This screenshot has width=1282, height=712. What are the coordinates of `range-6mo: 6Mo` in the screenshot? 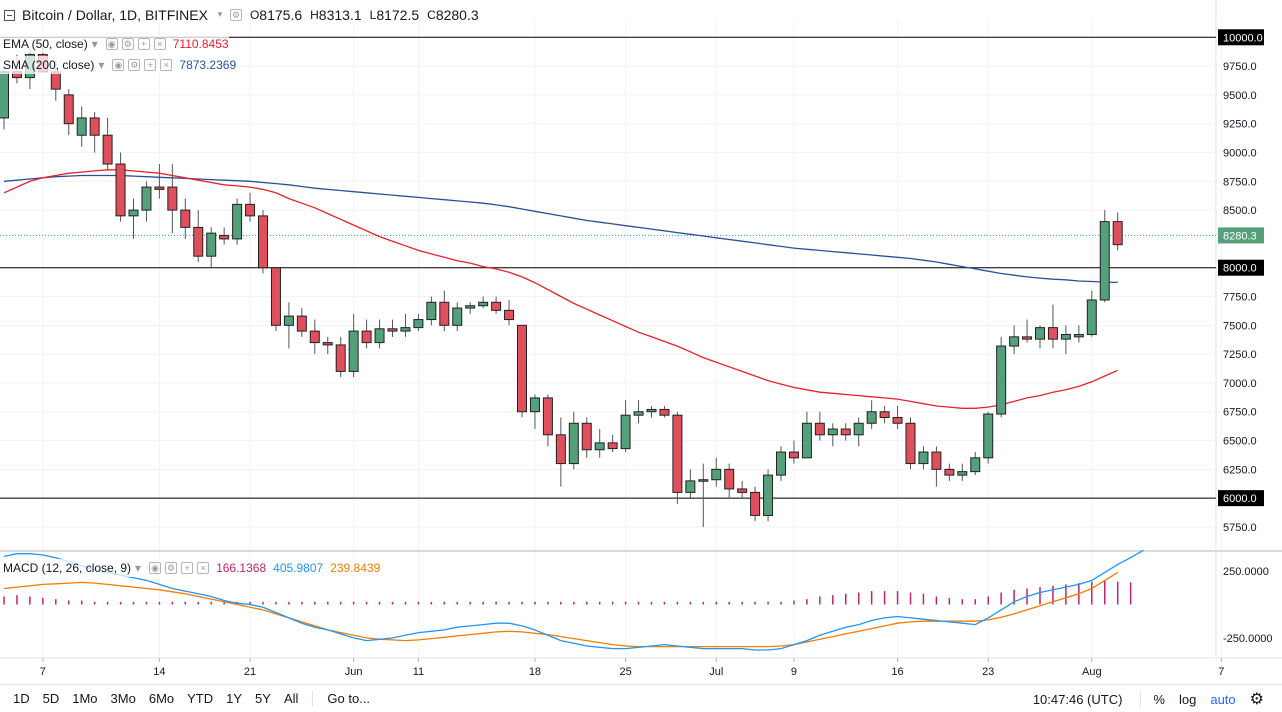 It's located at (161, 698).